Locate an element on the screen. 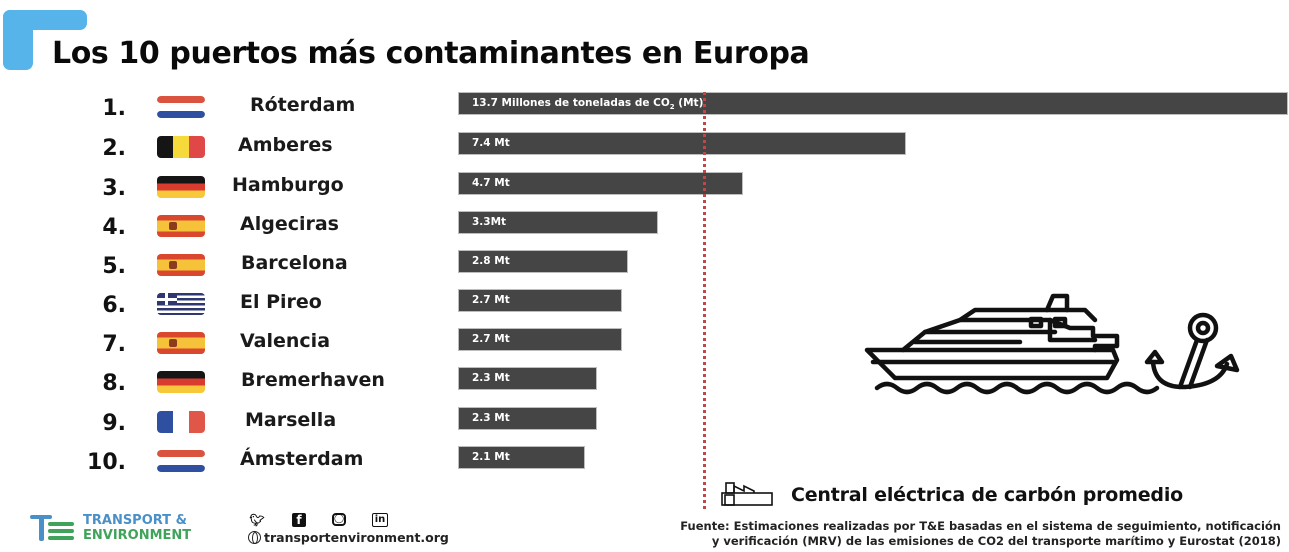  chart-row: 10. Ámsterdam 2.1 Mt is located at coordinates (644, 466).